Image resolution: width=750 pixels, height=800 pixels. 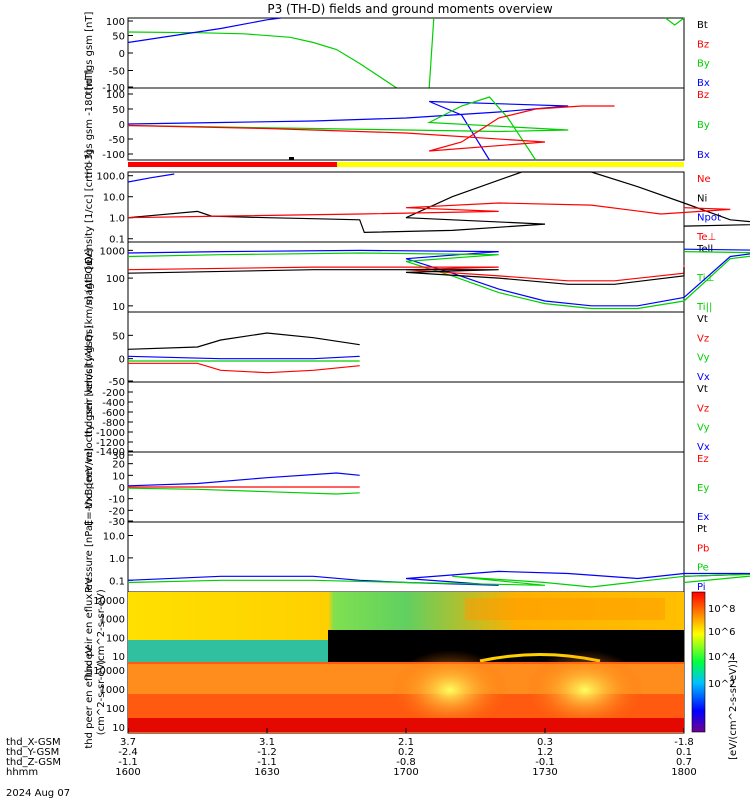 What do you see at coordinates (110, 443) in the screenshot?
I see `y-tick-label: -1200` at bounding box center [110, 443].